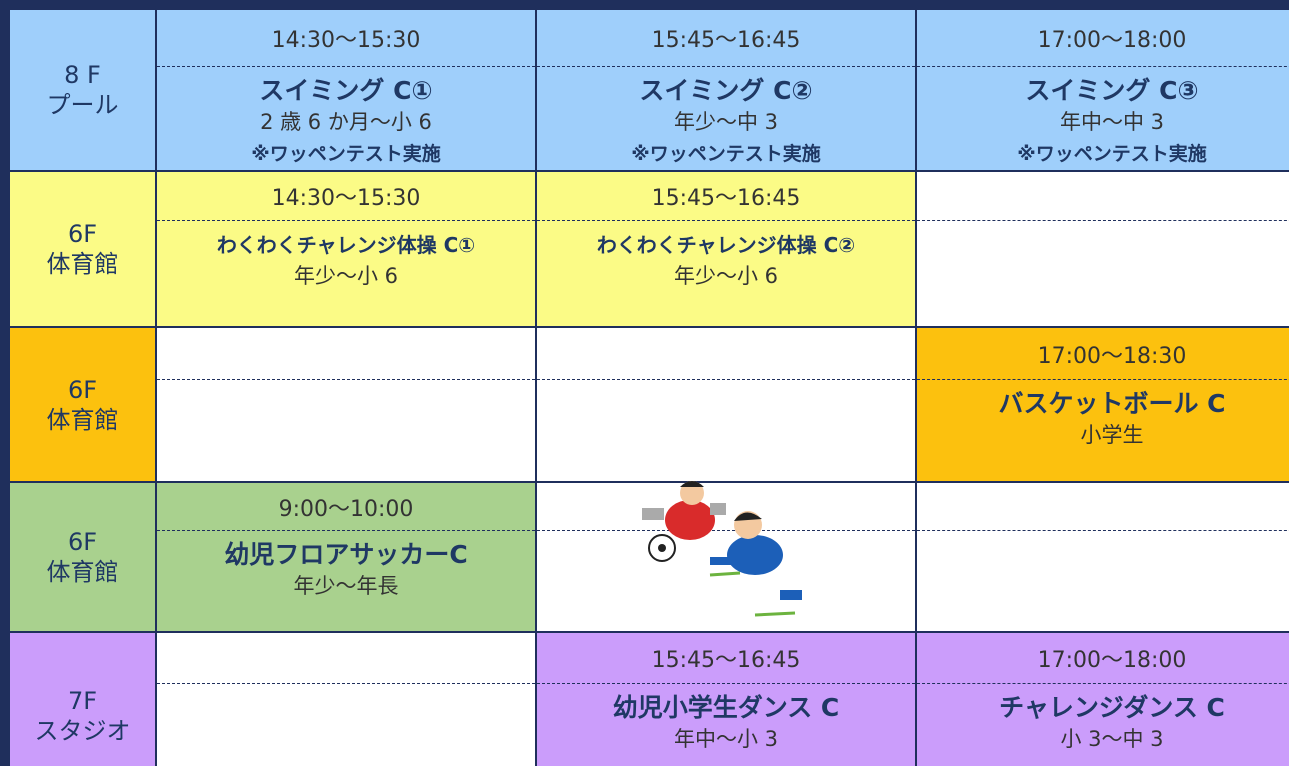 This screenshot has height=766, width=1289. I want to click on schedule-cell: 17:00〜18:00 スイミング C③ 年中〜中 3 ※ワッペンテスト実施, so click(1103, 91).